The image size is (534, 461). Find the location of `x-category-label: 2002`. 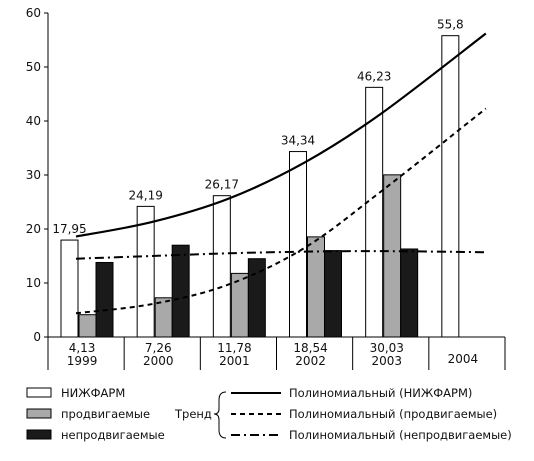

x-category-label: 2002 is located at coordinates (310, 361).